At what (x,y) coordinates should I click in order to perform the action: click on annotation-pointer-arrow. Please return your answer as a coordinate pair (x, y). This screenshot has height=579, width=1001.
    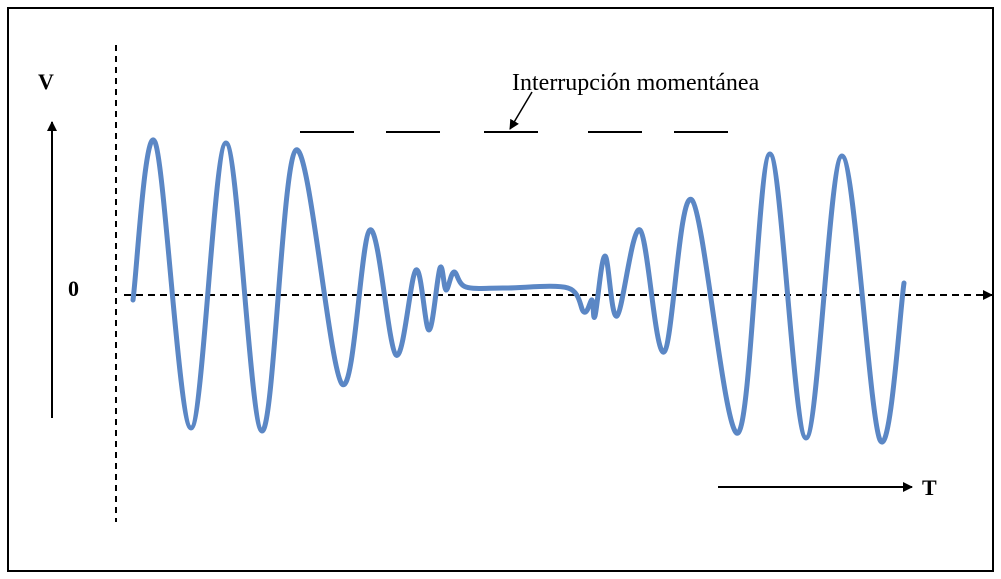
    Looking at the image, I should click on (521, 110).